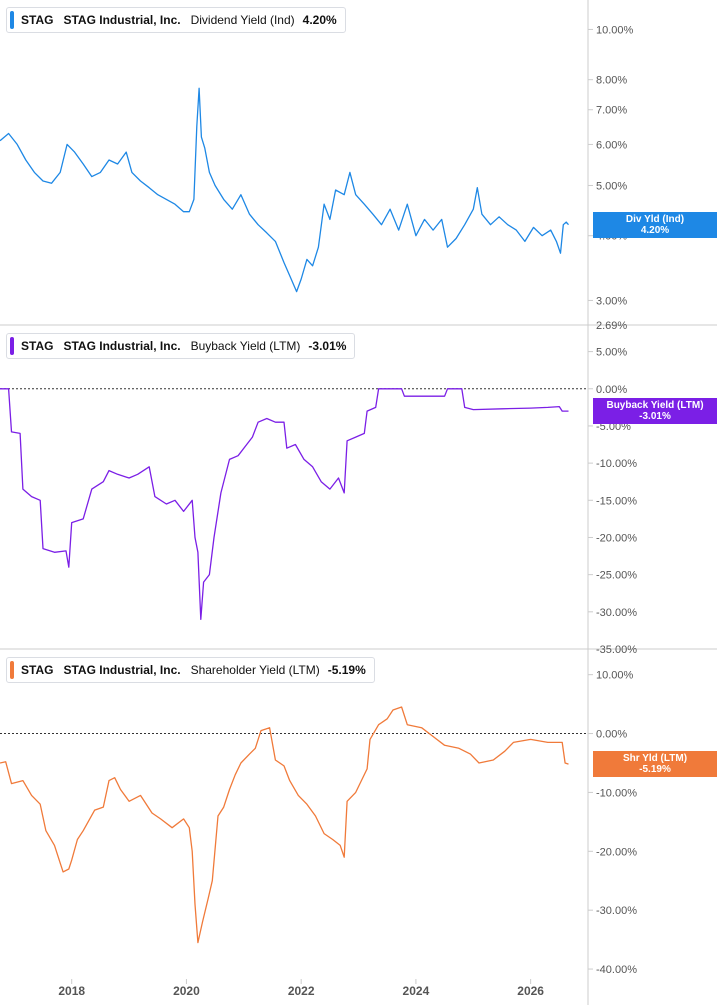  What do you see at coordinates (655, 406) in the screenshot?
I see `flag-name: Buyback Yield (LTM)` at bounding box center [655, 406].